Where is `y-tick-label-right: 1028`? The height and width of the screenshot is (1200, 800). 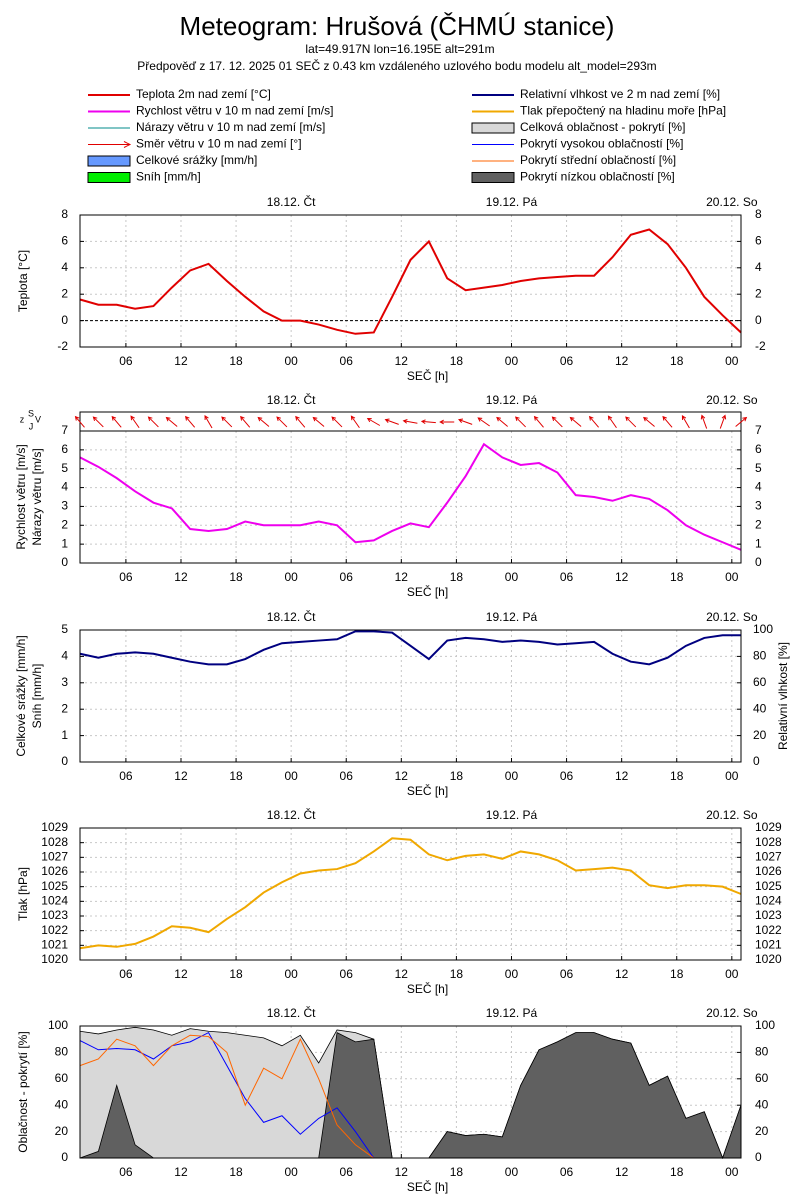 y-tick-label-right: 1028 is located at coordinates (768, 842).